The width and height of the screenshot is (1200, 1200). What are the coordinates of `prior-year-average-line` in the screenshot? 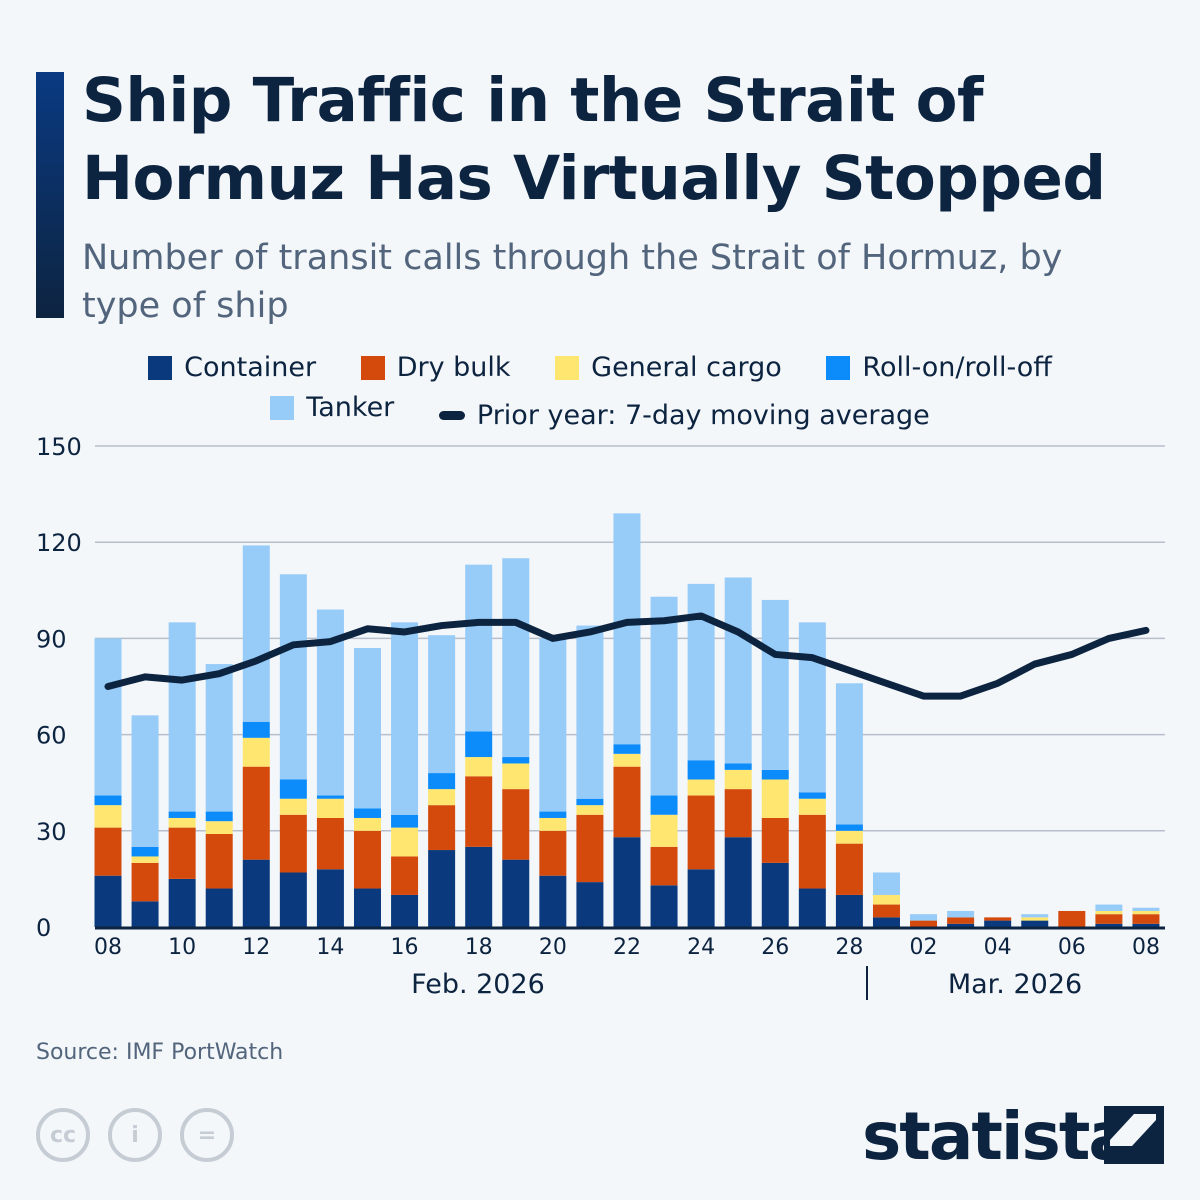 It's located at (627, 656).